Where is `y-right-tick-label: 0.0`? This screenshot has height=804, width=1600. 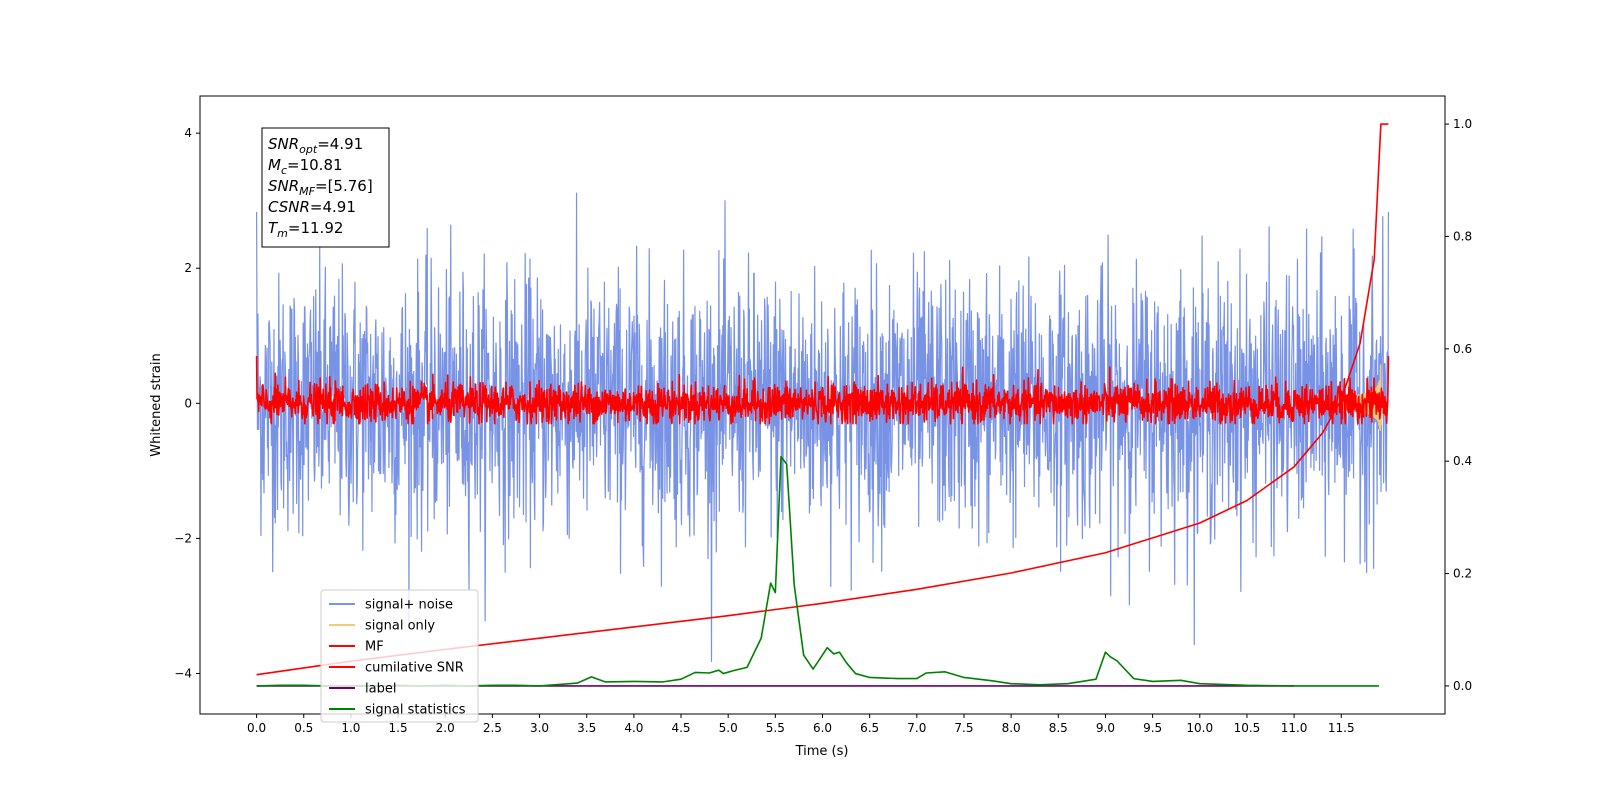
y-right-tick-label: 0.0 is located at coordinates (1462, 686).